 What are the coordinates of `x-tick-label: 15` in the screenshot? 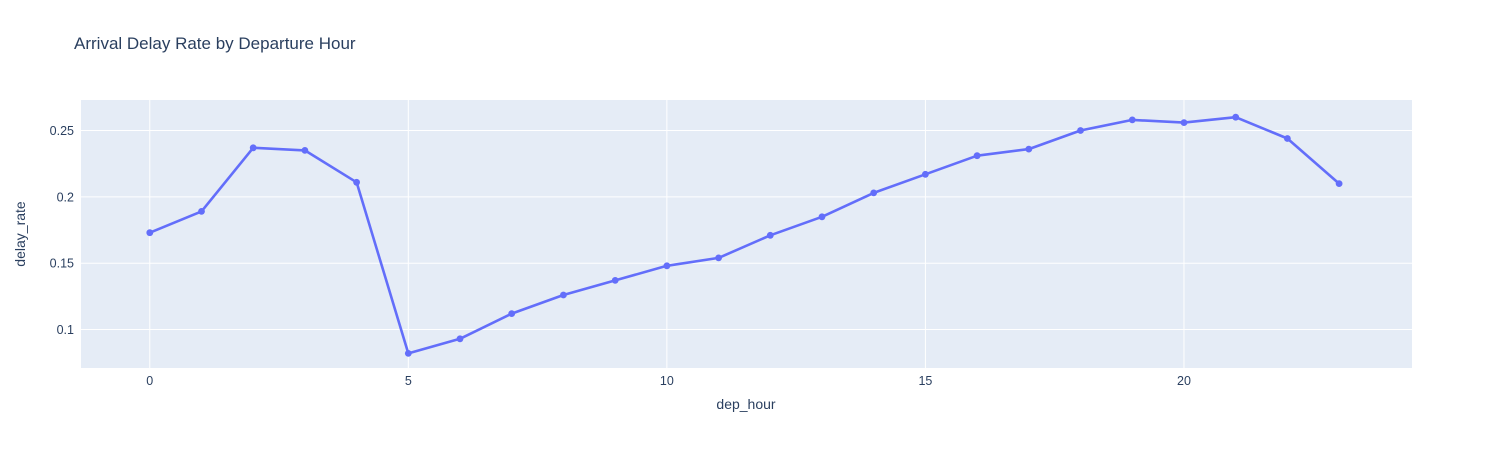 It's located at (925, 381).